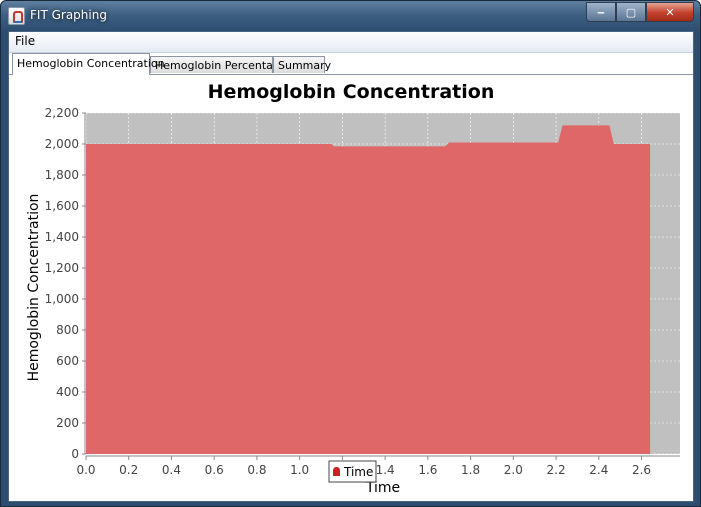 Image resolution: width=701 pixels, height=507 pixels. I want to click on x-tick-label: 1.4, so click(385, 470).